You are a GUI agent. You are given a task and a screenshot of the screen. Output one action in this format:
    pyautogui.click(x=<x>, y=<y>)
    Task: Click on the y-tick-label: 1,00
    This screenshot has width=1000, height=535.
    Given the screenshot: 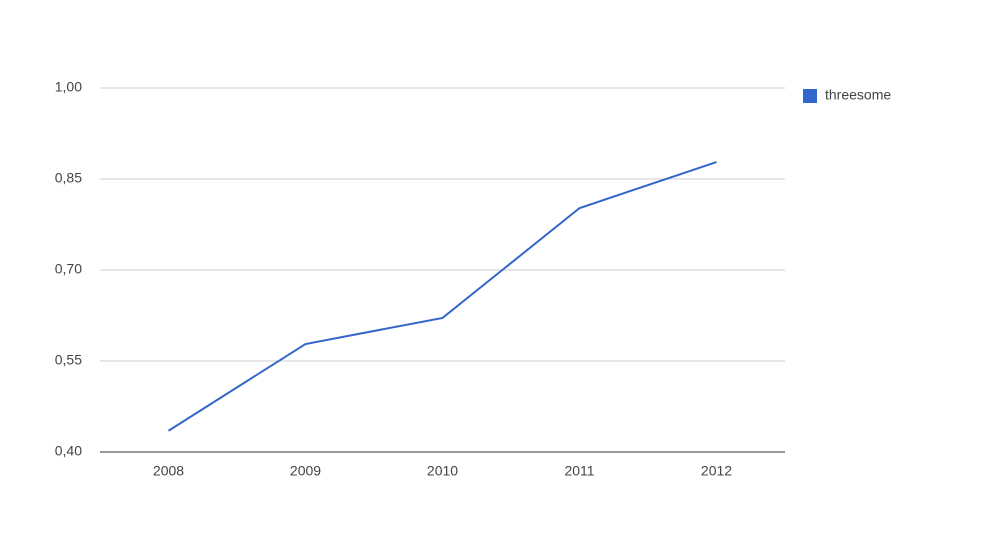 What is the action you would take?
    pyautogui.click(x=68, y=87)
    